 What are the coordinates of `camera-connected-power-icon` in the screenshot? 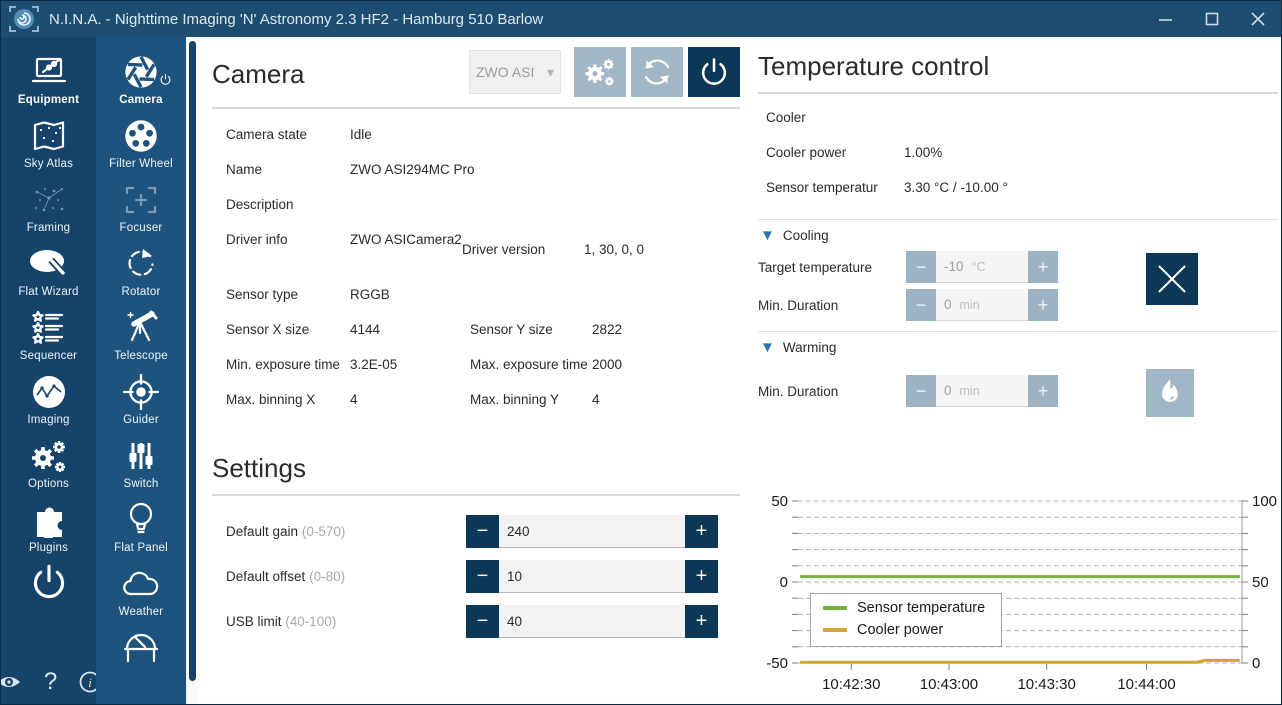 It's located at (165, 79).